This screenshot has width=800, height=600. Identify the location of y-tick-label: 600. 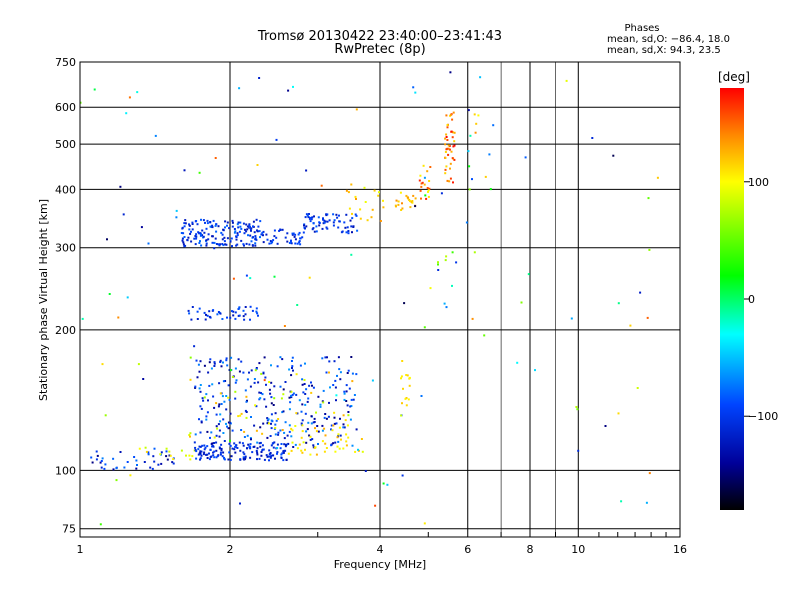
(65, 107).